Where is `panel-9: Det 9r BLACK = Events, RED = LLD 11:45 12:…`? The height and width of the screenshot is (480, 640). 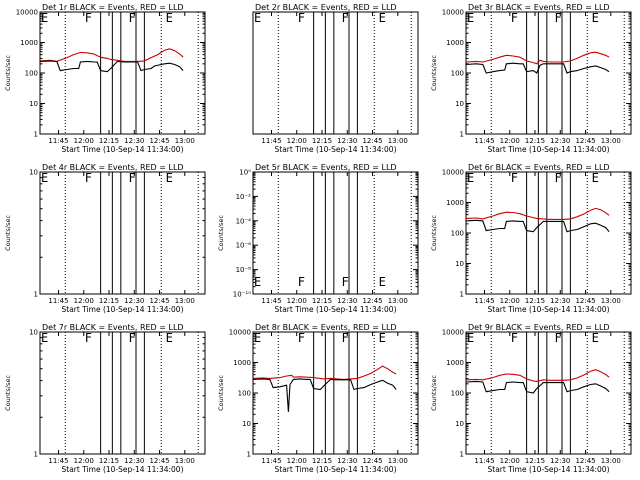 panel-9: Det 9r BLACK = Events, RED = LLD 11:45 12:… is located at coordinates (531, 398).